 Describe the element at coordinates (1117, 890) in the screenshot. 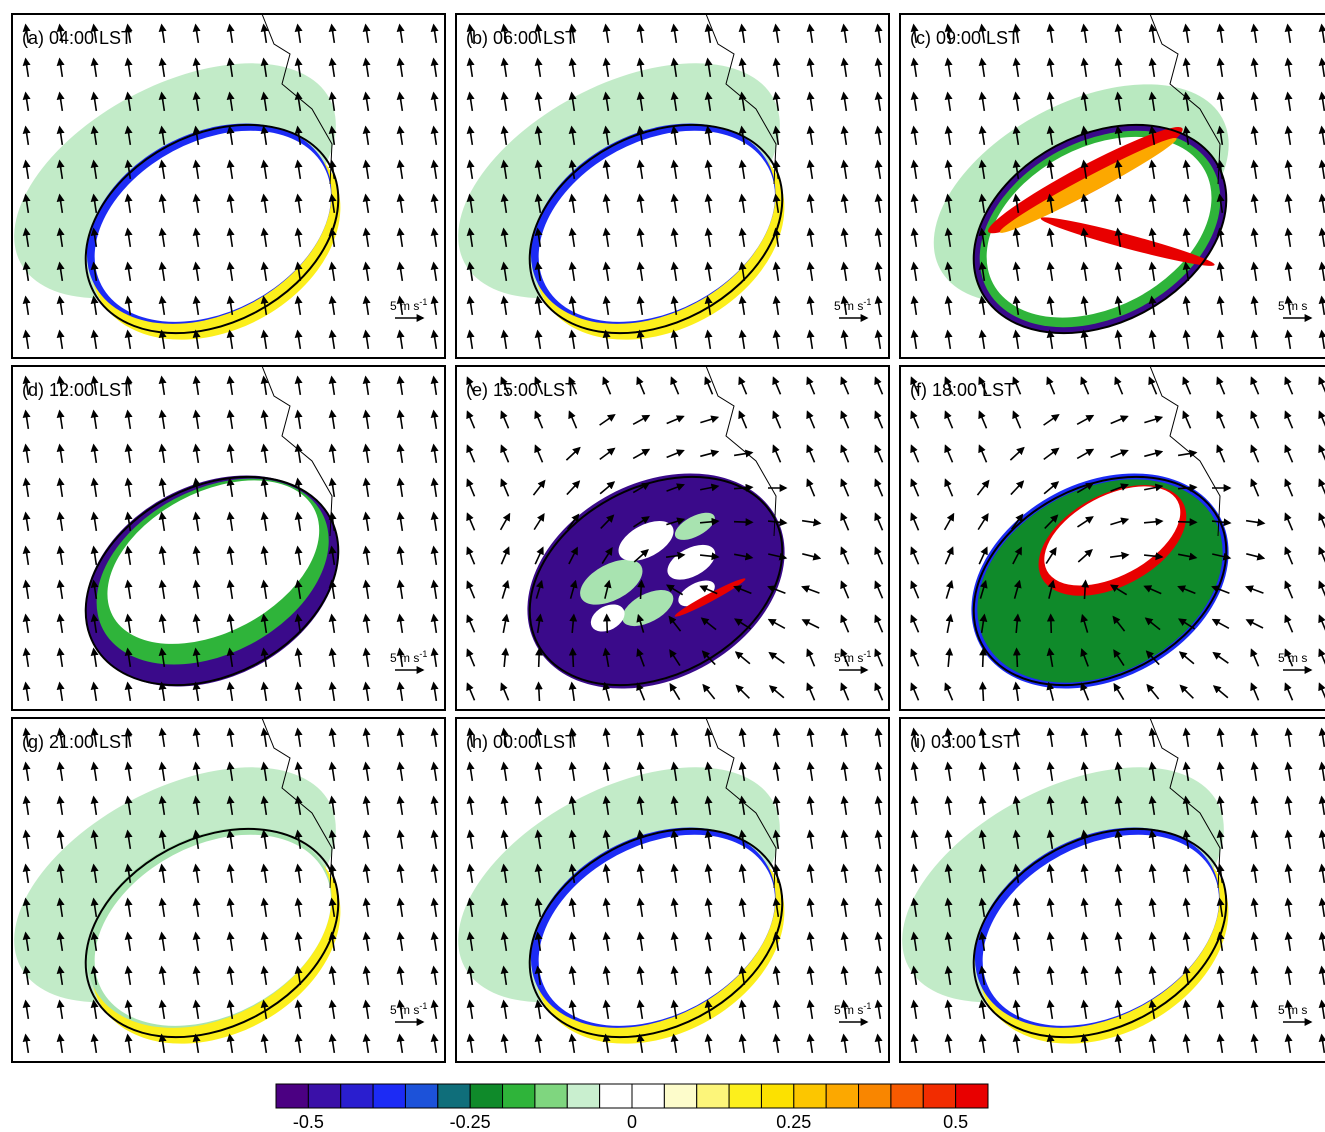

I see `wind-vectors` at that location.